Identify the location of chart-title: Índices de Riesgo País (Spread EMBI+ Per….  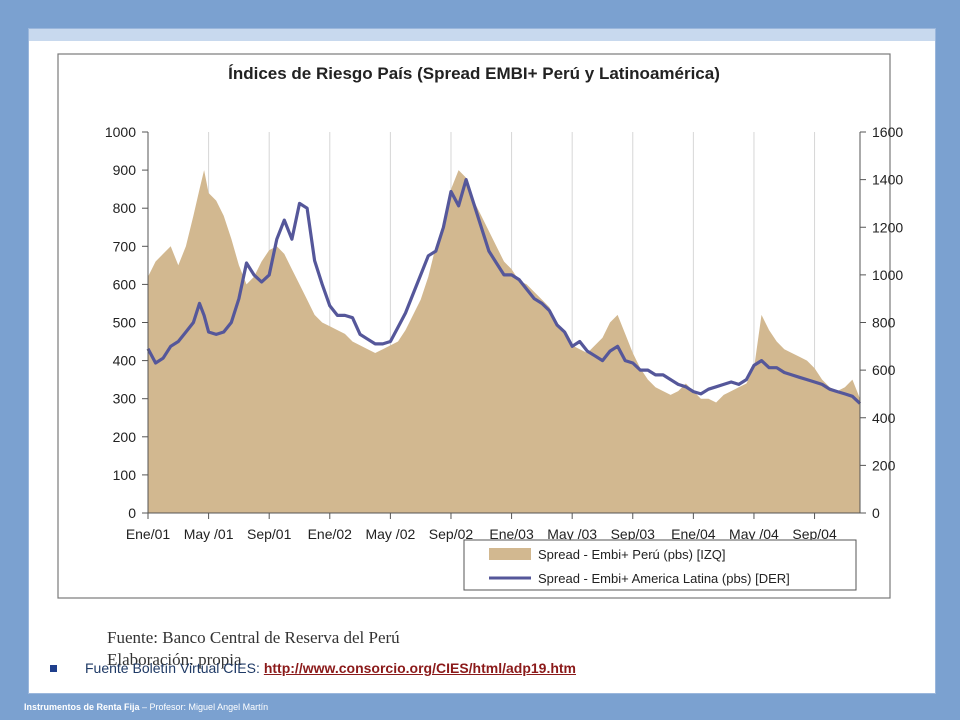
(474, 73).